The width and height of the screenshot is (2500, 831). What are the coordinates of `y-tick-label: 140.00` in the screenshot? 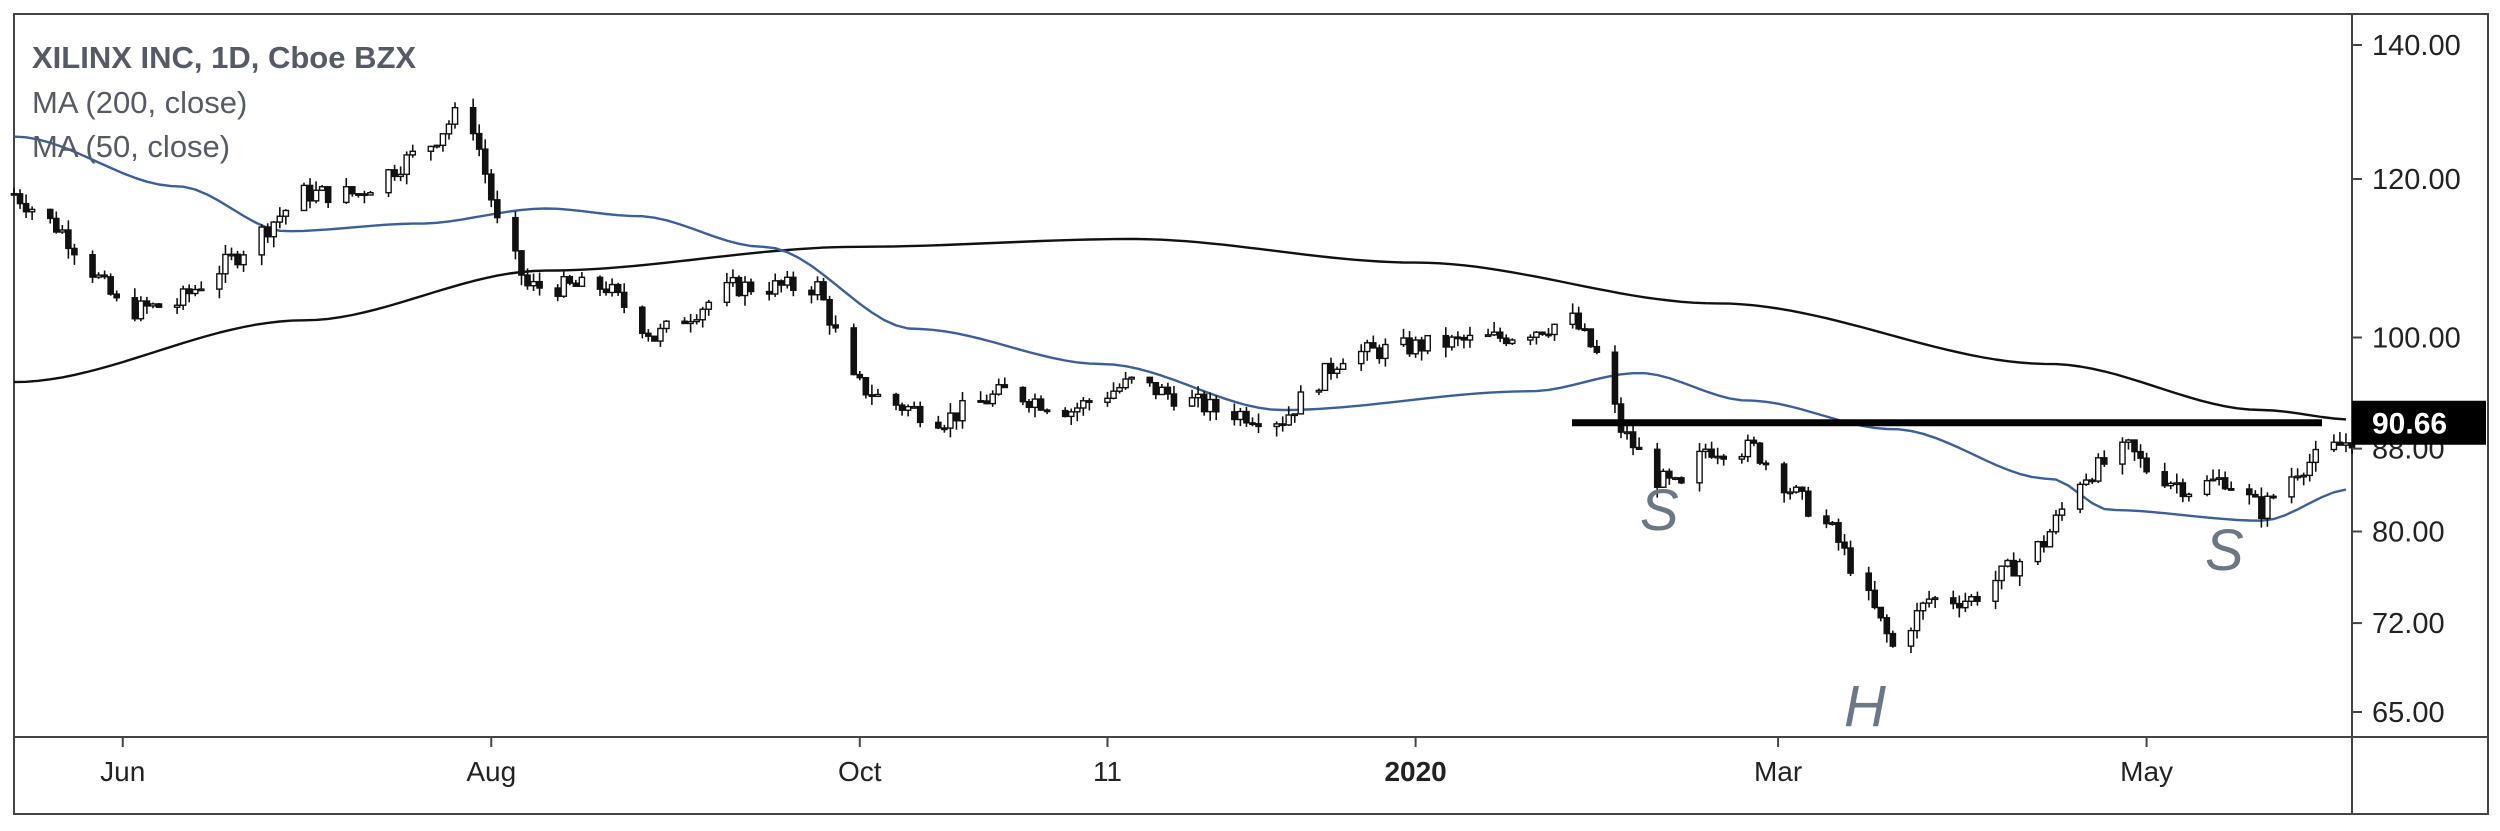 It's located at (2416, 46).